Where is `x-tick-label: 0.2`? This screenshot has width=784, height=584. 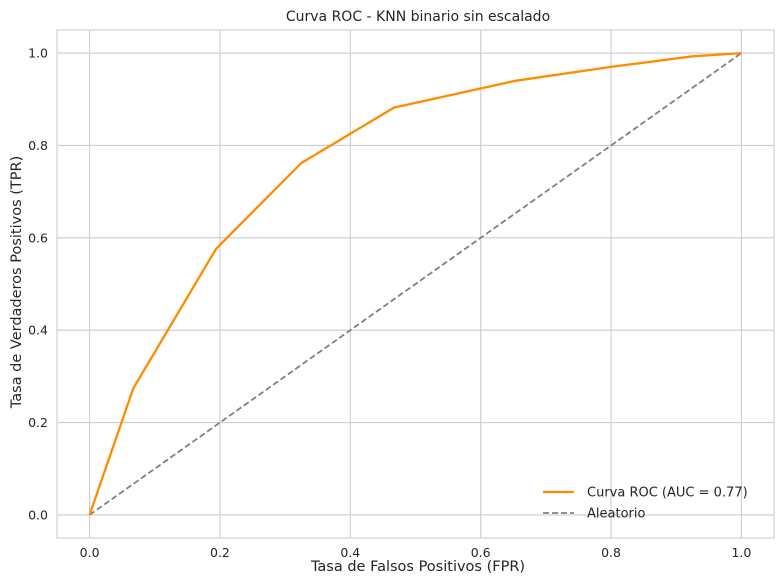
x-tick-label: 0.2 is located at coordinates (220, 552).